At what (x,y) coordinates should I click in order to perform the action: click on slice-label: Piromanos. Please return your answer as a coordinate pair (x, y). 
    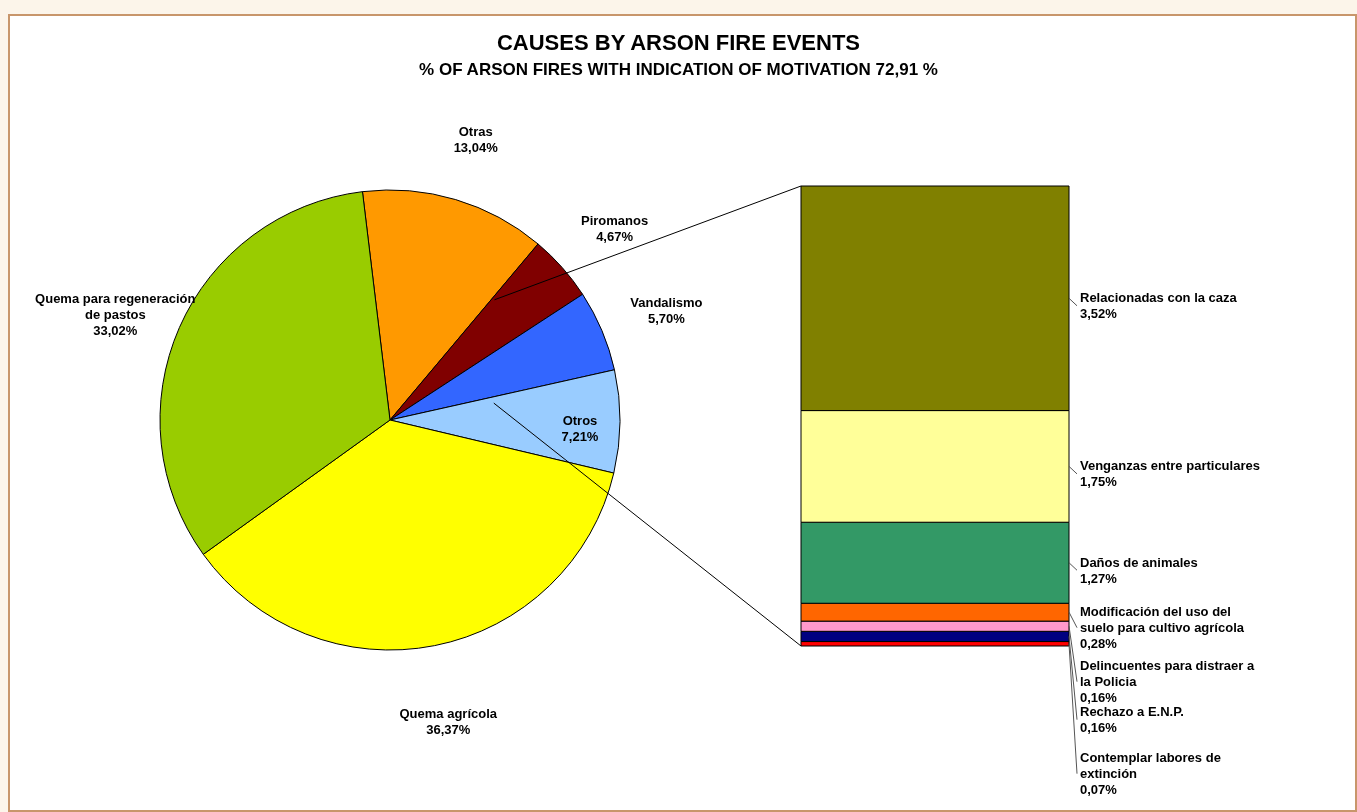
    Looking at the image, I should click on (614, 221).